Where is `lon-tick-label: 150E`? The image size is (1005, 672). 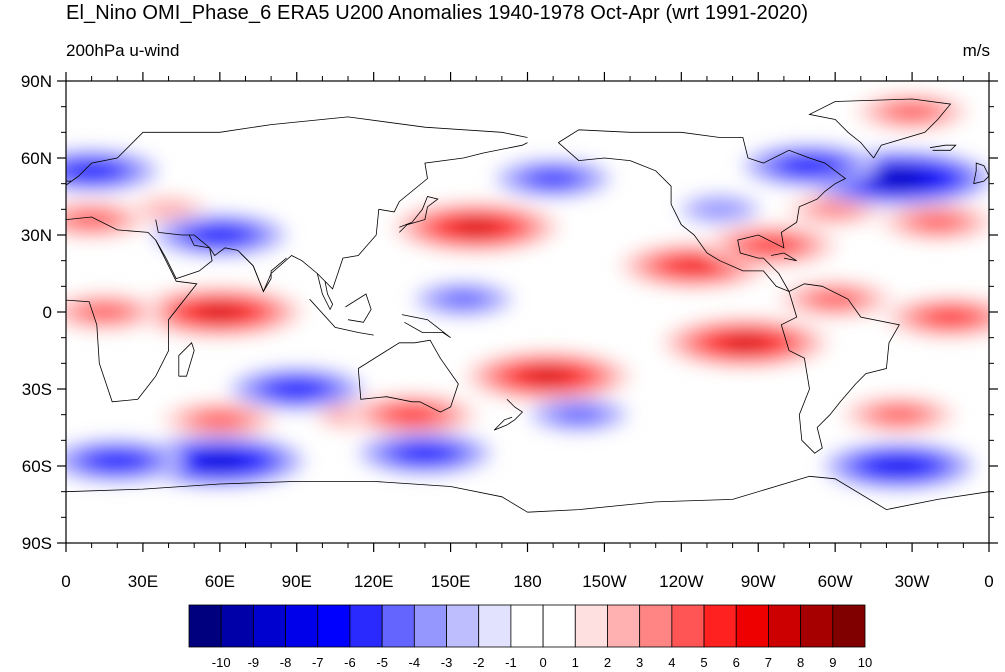 lon-tick-label: 150E is located at coordinates (451, 581).